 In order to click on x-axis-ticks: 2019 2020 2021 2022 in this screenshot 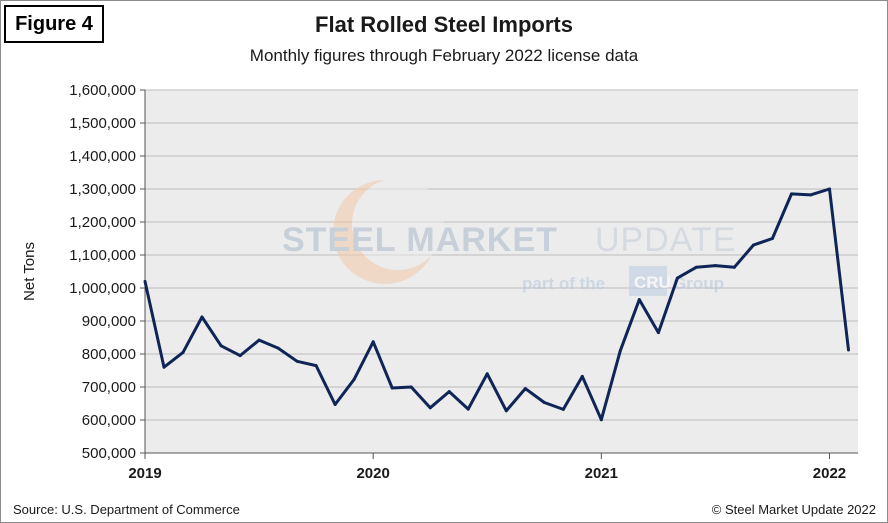, I will do `click(487, 473)`.